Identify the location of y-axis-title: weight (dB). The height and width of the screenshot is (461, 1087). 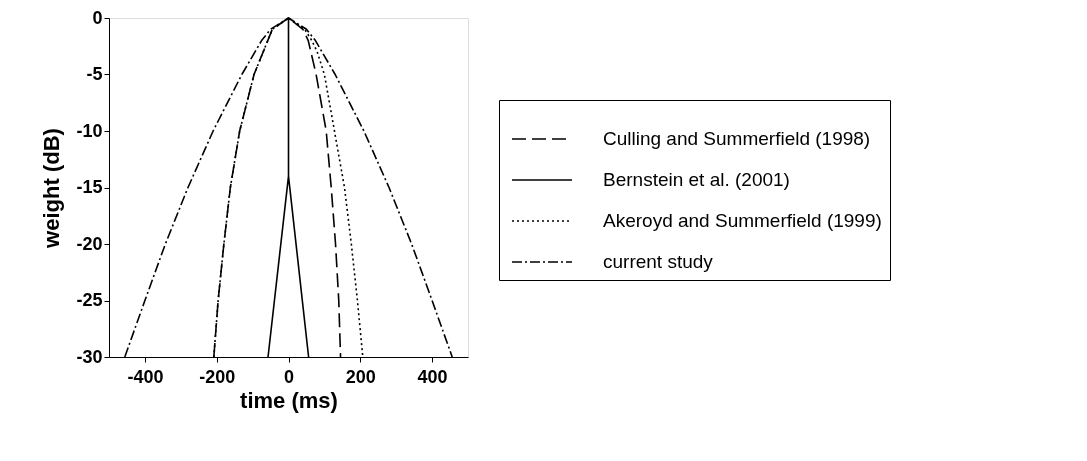
(52, 188).